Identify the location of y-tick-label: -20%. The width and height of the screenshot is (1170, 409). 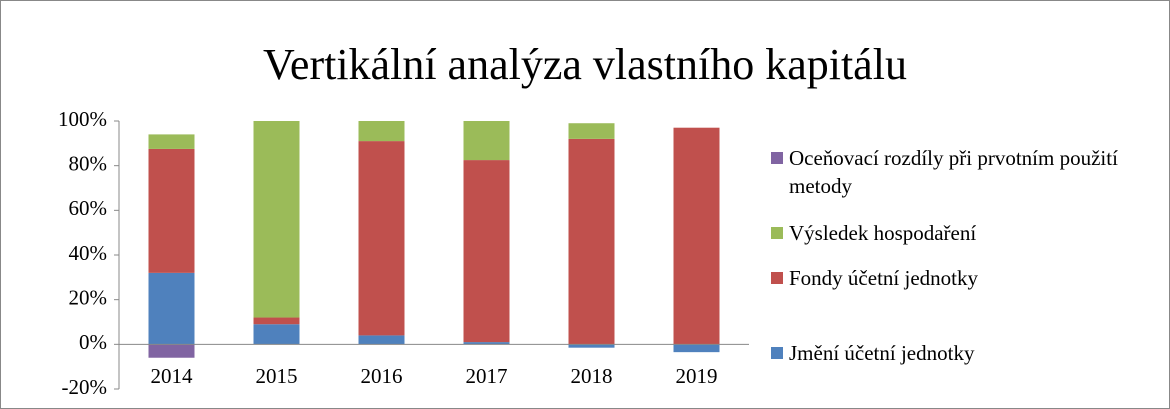
(85, 387).